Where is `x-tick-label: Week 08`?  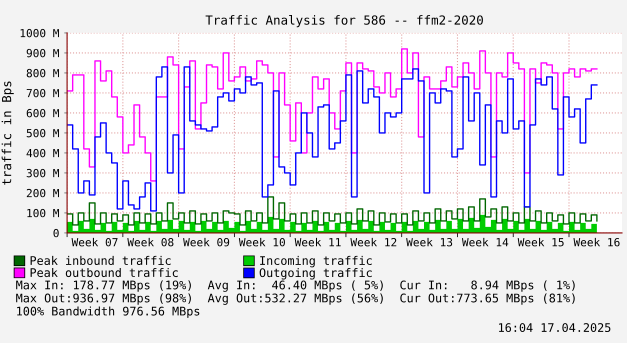 x-tick-label: Week 08 is located at coordinates (150, 242).